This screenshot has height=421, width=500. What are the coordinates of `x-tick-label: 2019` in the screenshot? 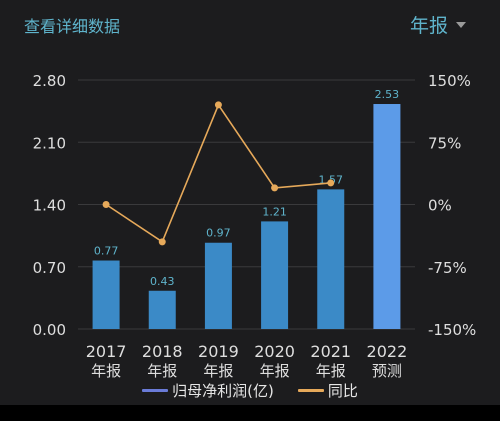 It's located at (218, 351).